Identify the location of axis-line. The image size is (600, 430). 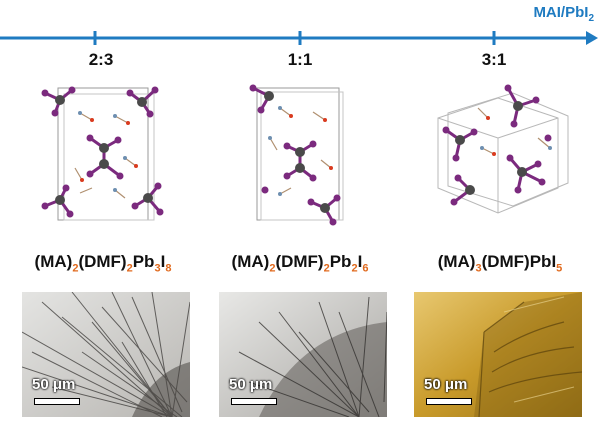
(299, 38).